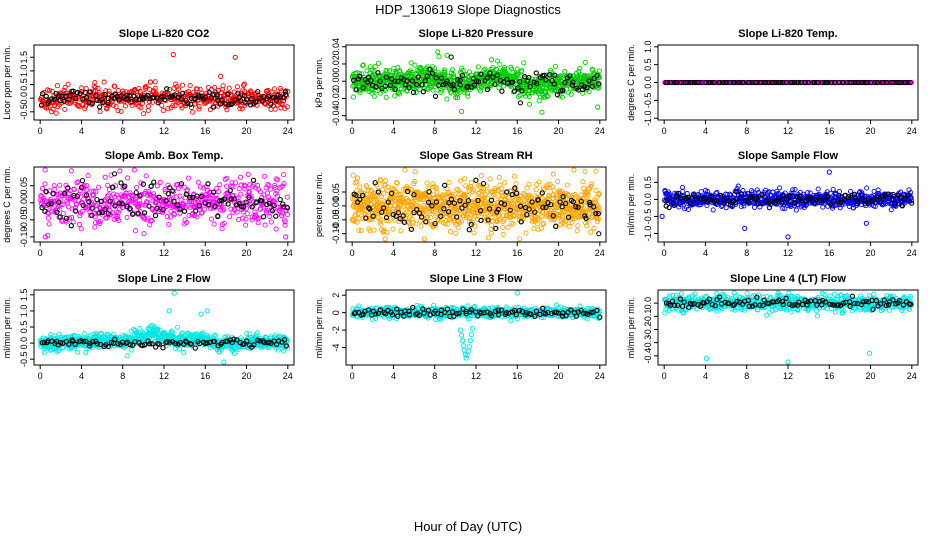 The width and height of the screenshot is (936, 540). I want to click on x-tick-label: 24, so click(288, 131).